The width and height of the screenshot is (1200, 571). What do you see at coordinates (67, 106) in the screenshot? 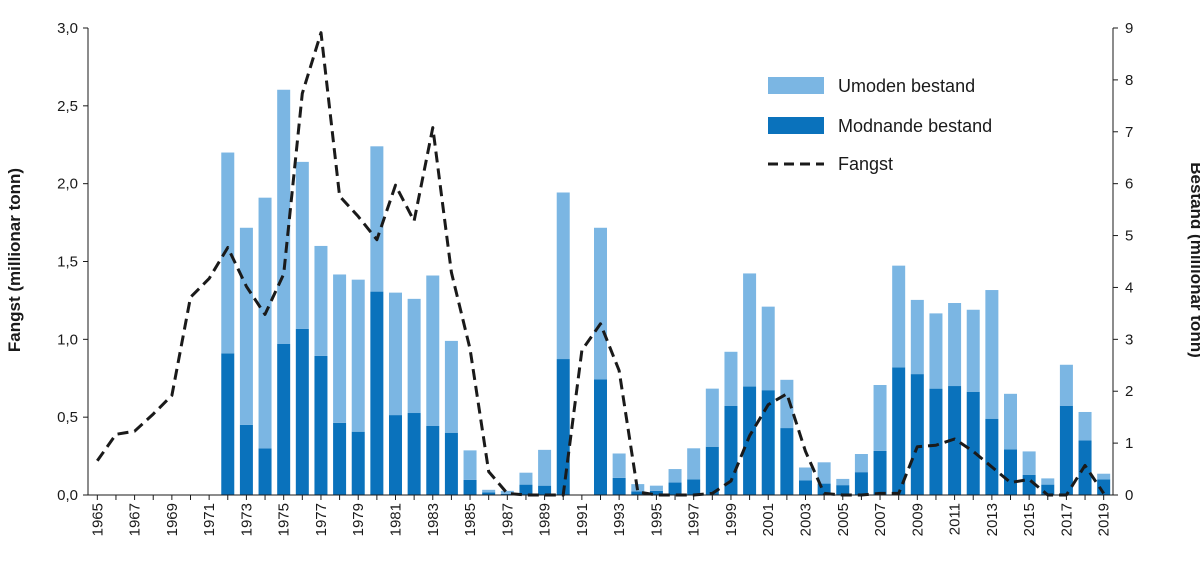
I see `left-tick-label: 2,5` at bounding box center [67, 106].